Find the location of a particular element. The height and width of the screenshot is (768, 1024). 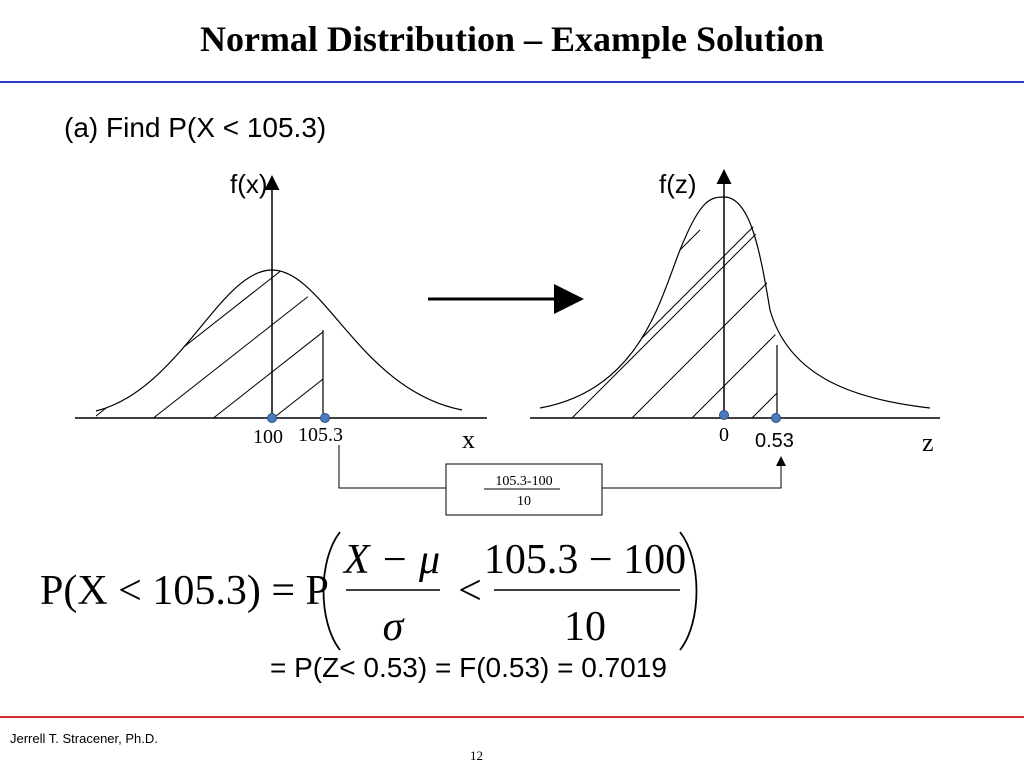

title-divider is located at coordinates (512, 82).